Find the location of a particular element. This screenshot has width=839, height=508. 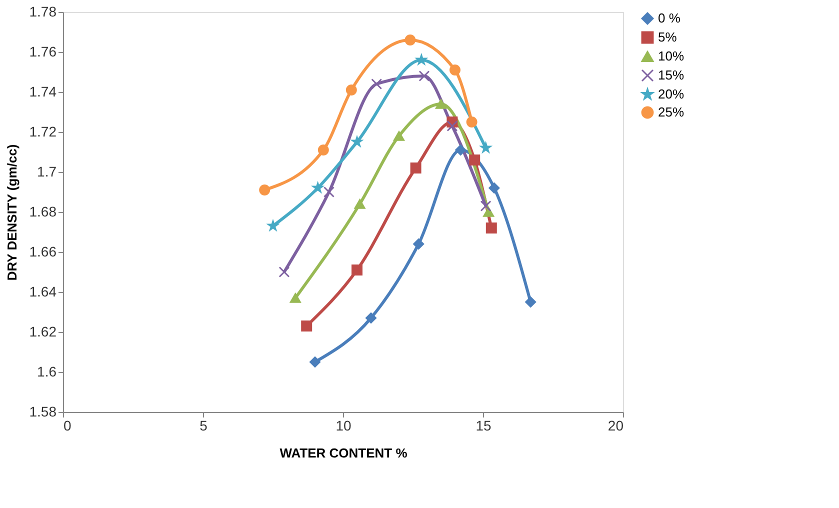

y-tick-label: 1.74 is located at coordinates (43, 92).